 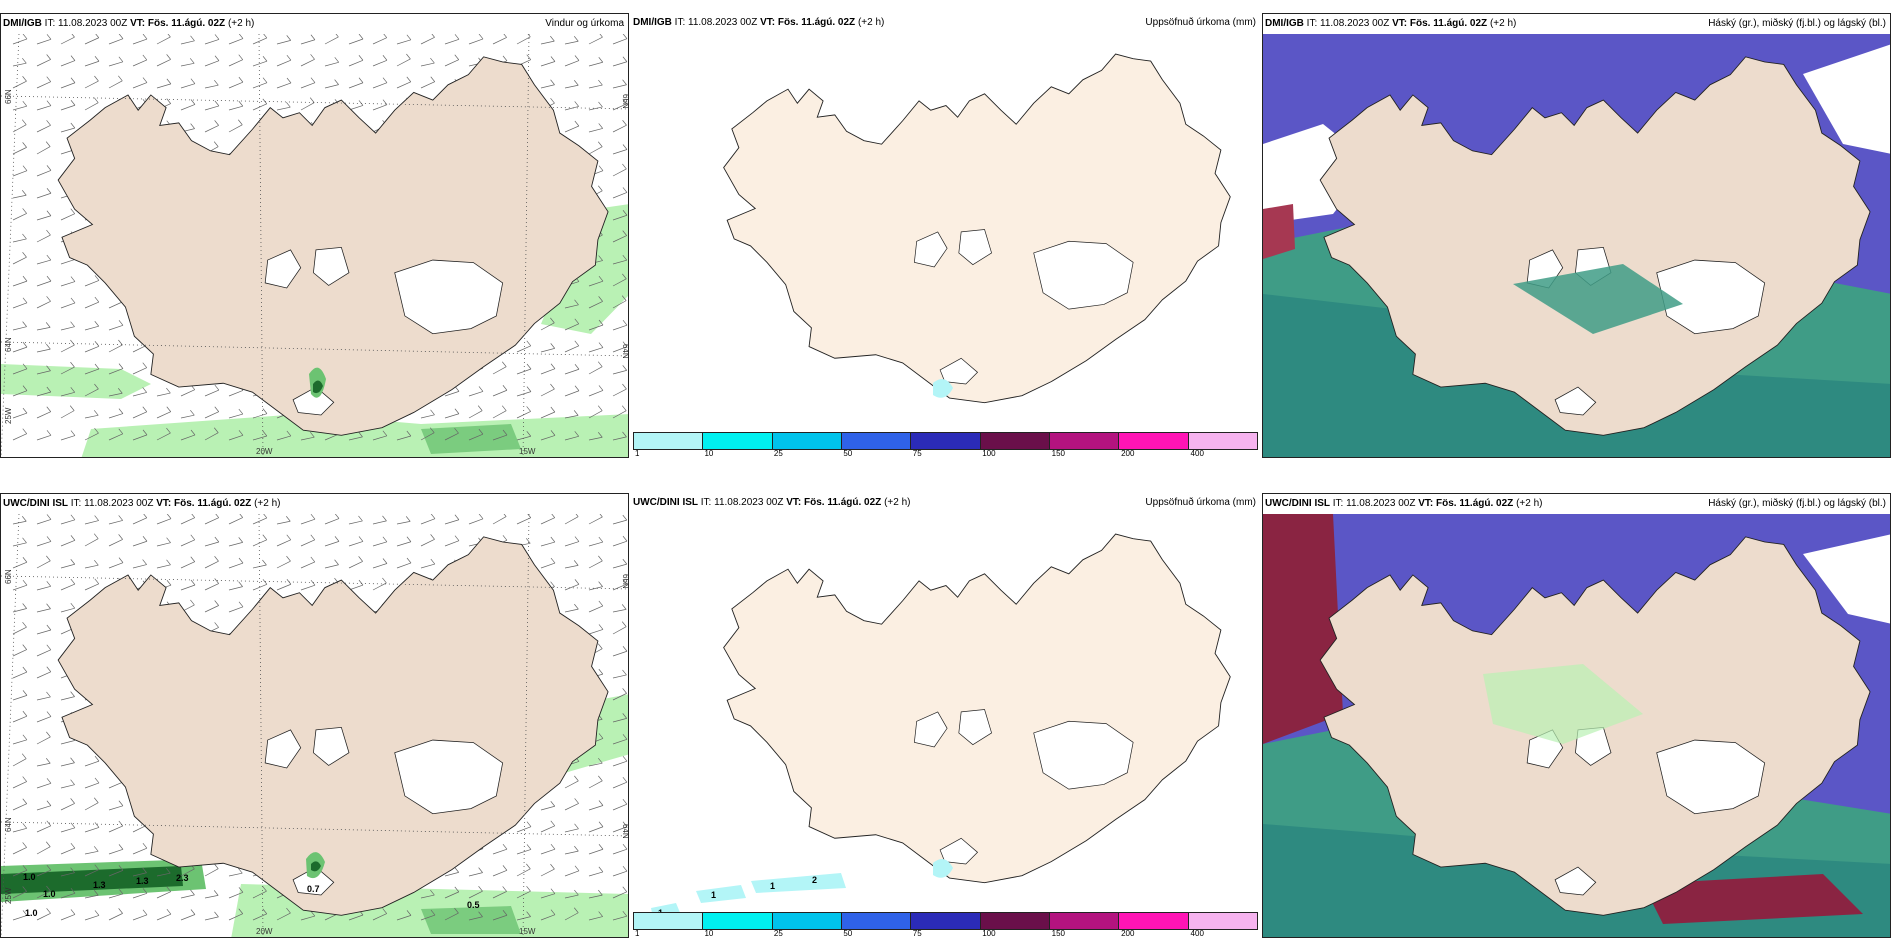 I want to click on latitude-line, so click(x=314, y=582).